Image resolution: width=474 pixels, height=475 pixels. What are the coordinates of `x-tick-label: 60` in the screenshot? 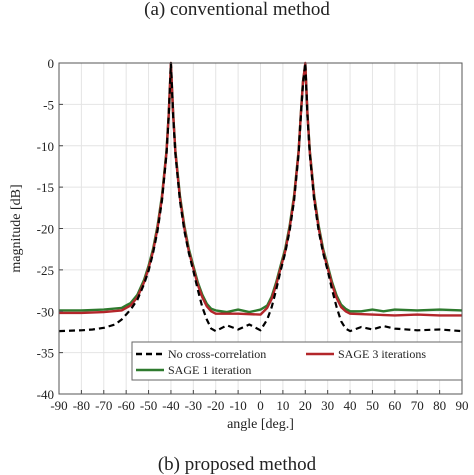 It's located at (394, 405).